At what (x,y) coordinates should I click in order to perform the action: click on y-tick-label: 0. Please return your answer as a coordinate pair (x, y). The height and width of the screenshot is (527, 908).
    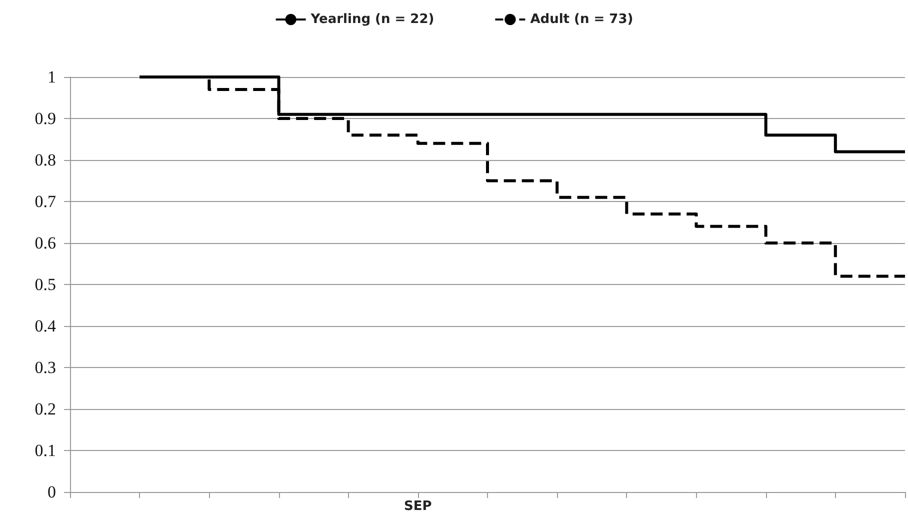
    Looking at the image, I should click on (52, 492).